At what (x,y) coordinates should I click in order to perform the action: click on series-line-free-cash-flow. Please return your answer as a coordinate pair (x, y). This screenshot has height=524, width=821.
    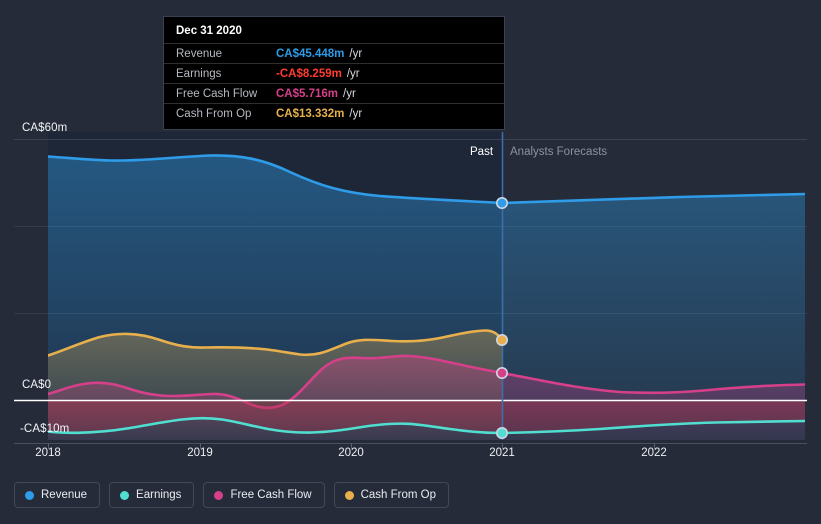
    Looking at the image, I should click on (426, 382).